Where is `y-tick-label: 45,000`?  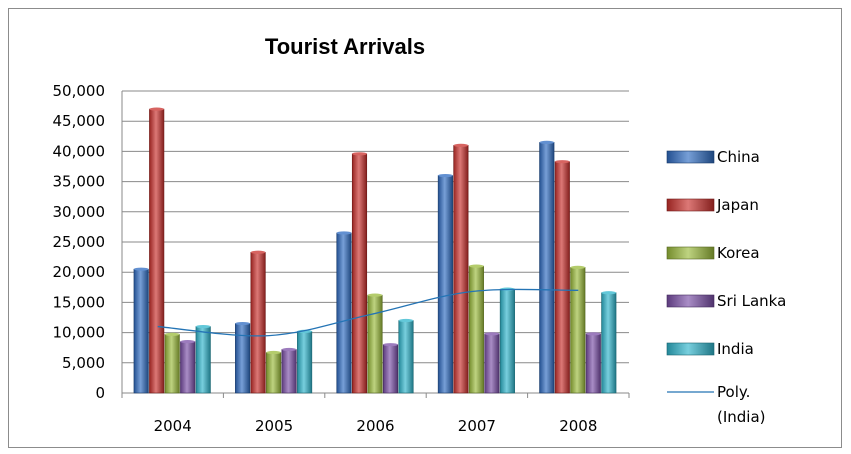 y-tick-label: 45,000 is located at coordinates (79, 121).